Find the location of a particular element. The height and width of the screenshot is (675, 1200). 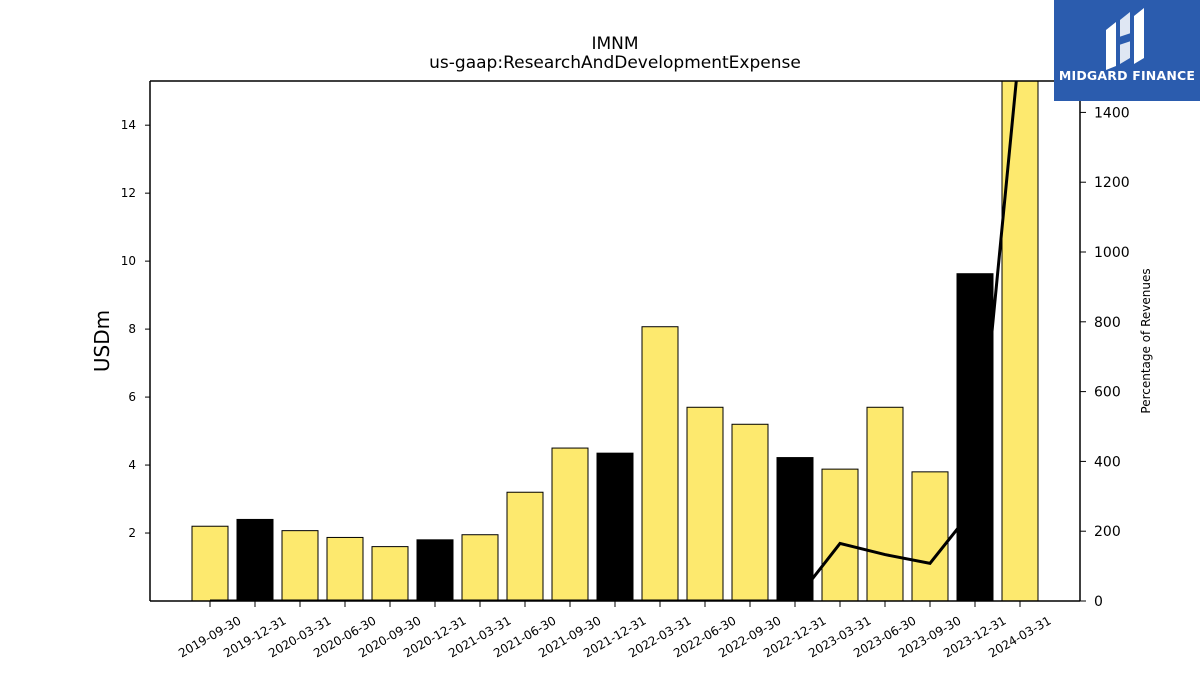

y-axis-label: USDm is located at coordinates (102, 341).